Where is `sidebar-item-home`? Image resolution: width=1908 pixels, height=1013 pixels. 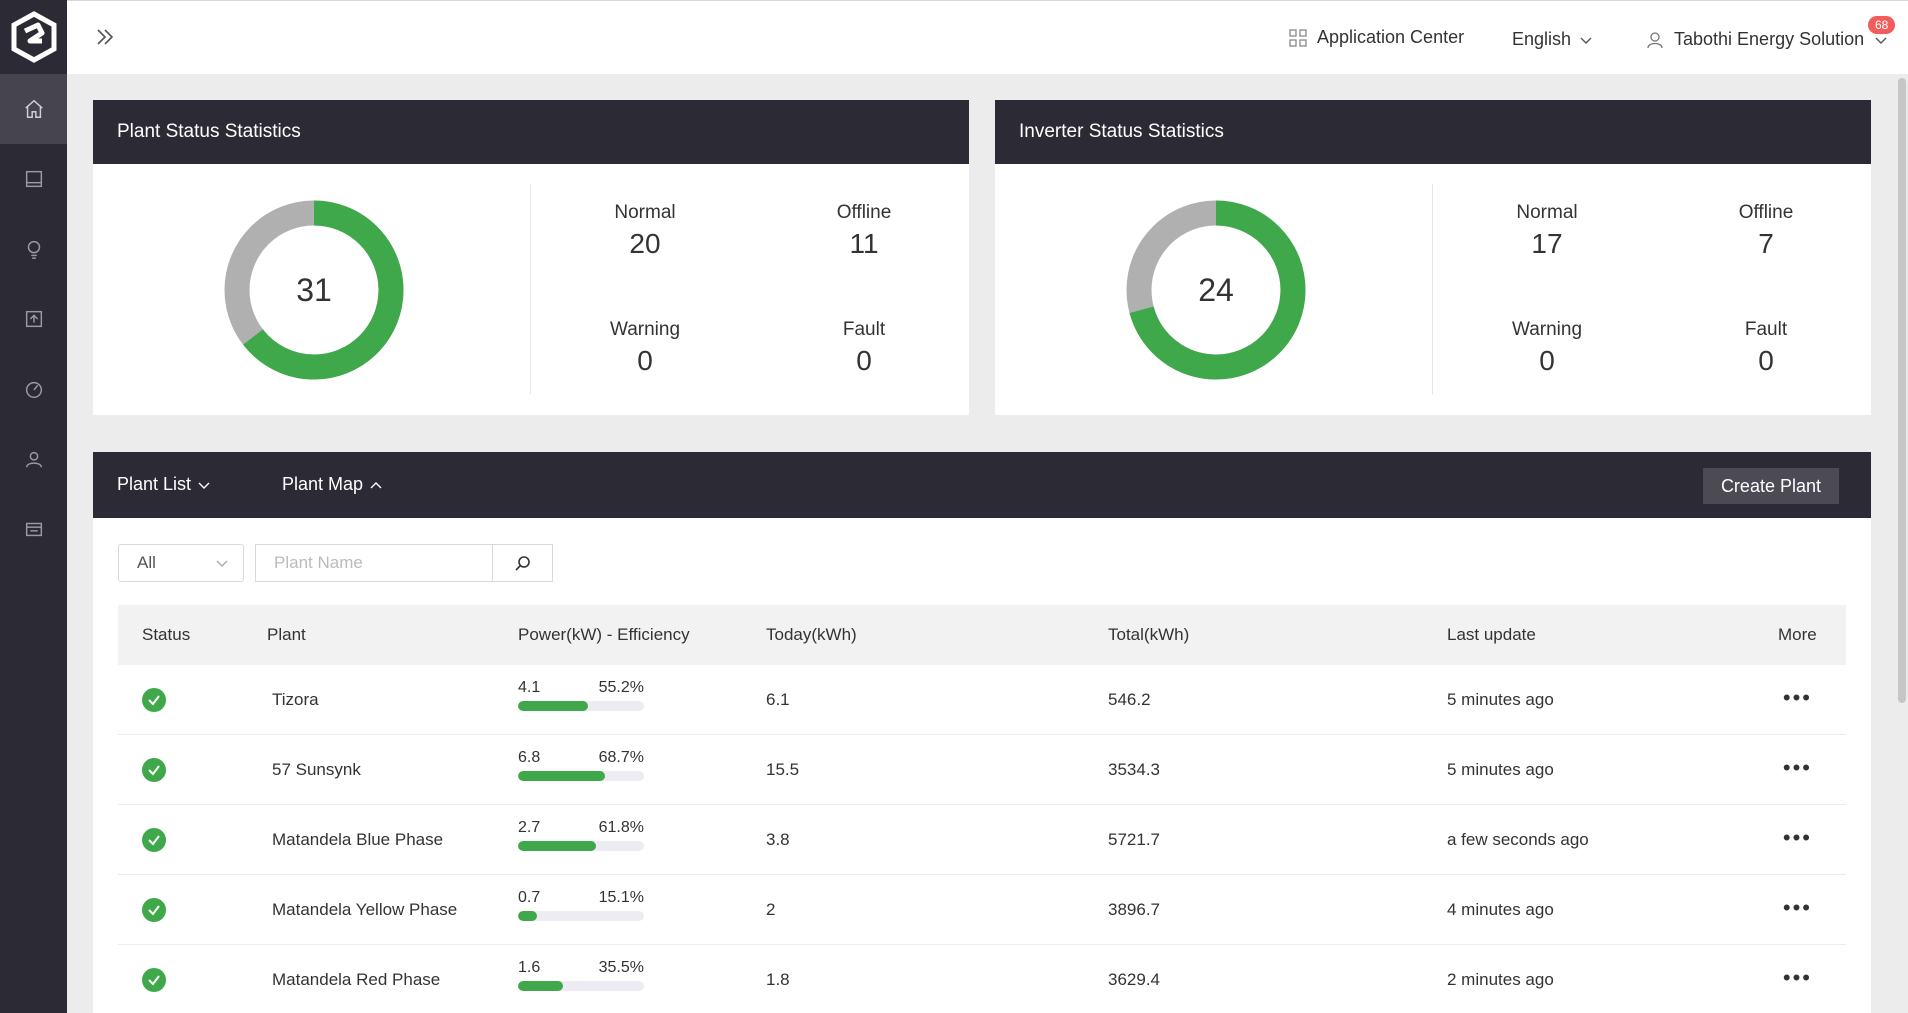 sidebar-item-home is located at coordinates (33, 109).